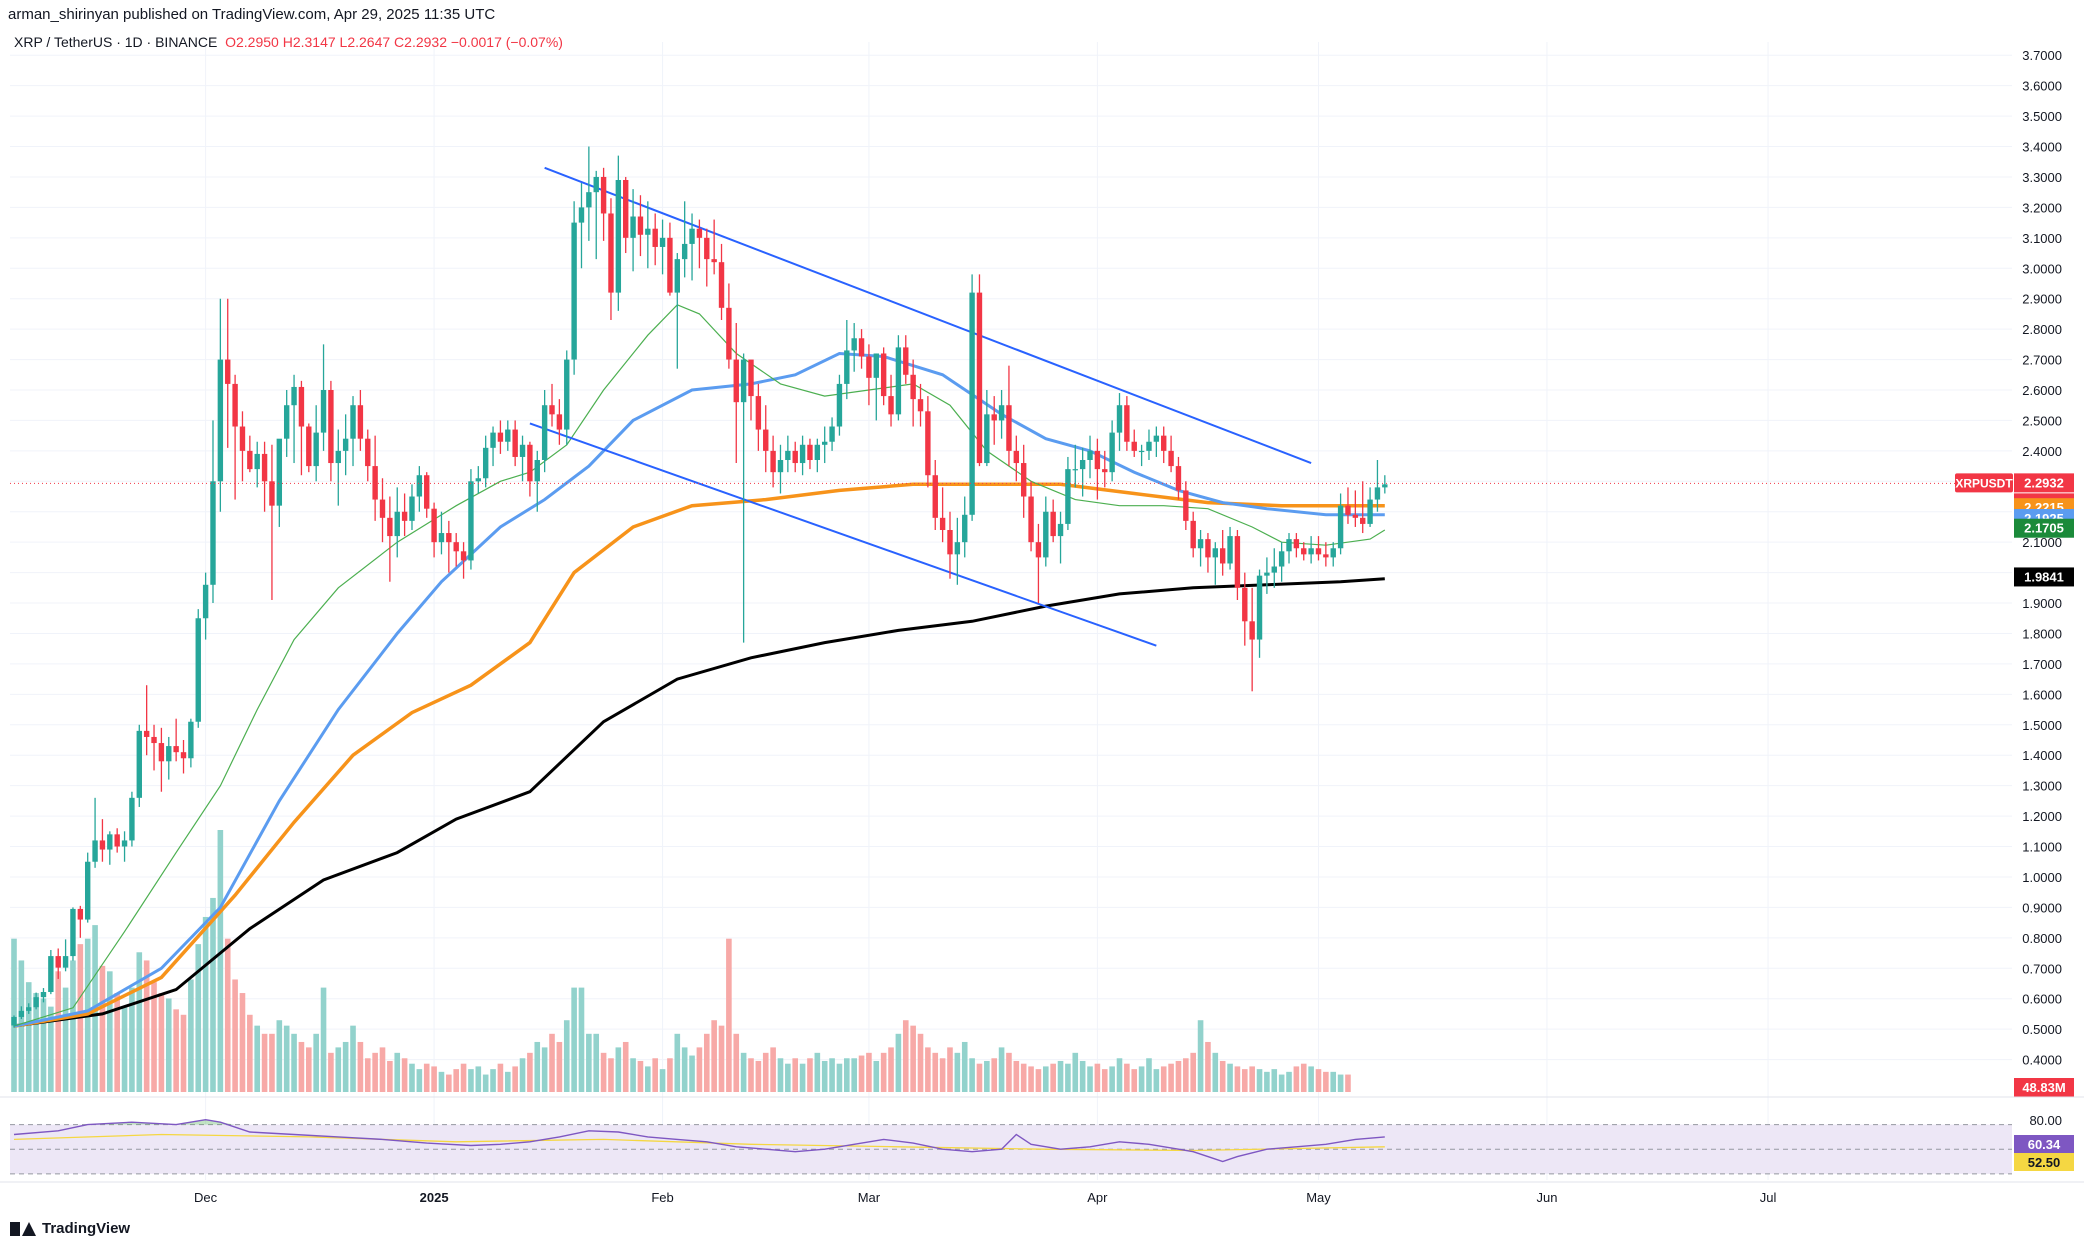  Describe the element at coordinates (920, 406) in the screenshot. I see `descending-channel` at that location.